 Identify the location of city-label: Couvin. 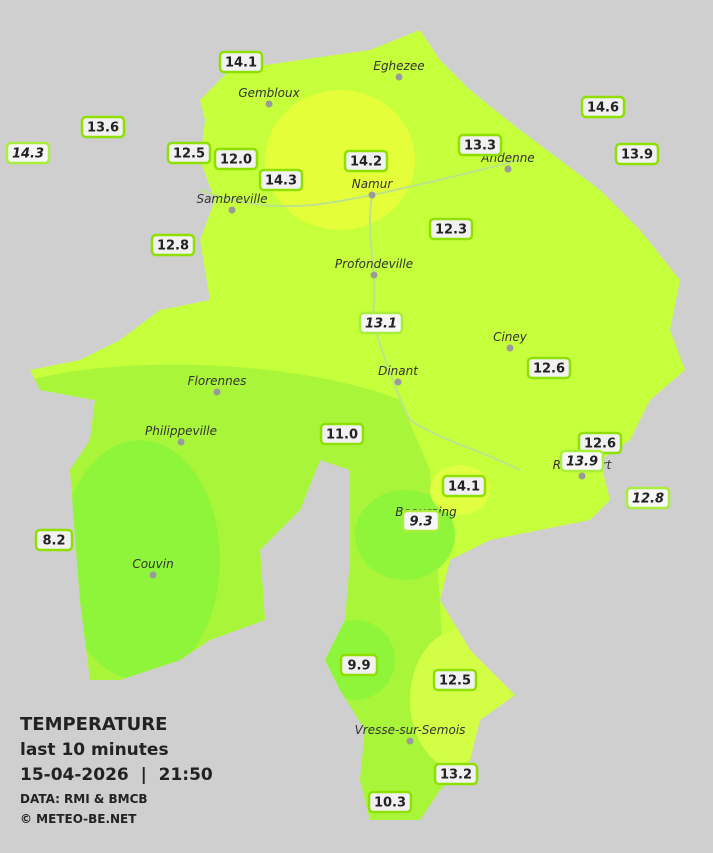
(152, 564).